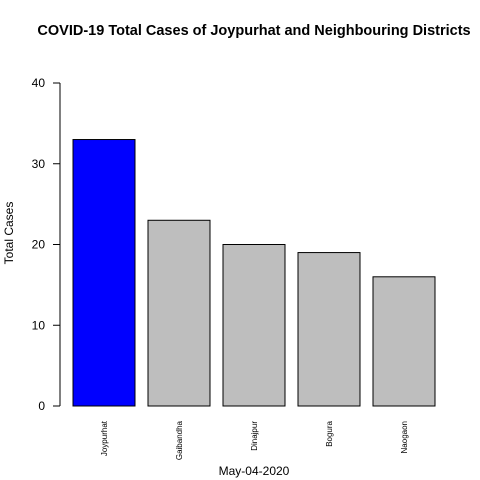 This screenshot has width=480, height=480. What do you see at coordinates (39, 245) in the screenshot?
I see `y-tick-label: 20` at bounding box center [39, 245].